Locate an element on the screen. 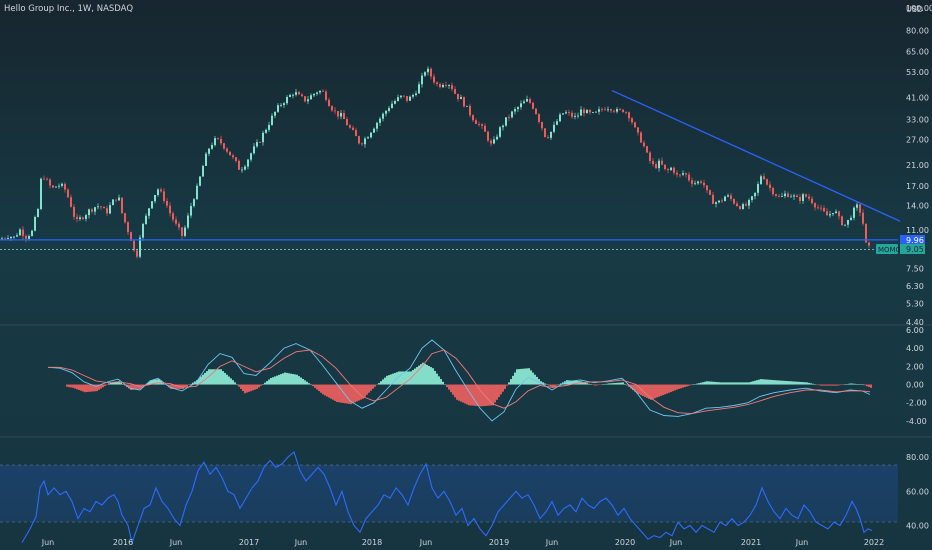 This screenshot has width=932, height=550. price-tick-label: 41.00 is located at coordinates (917, 98).